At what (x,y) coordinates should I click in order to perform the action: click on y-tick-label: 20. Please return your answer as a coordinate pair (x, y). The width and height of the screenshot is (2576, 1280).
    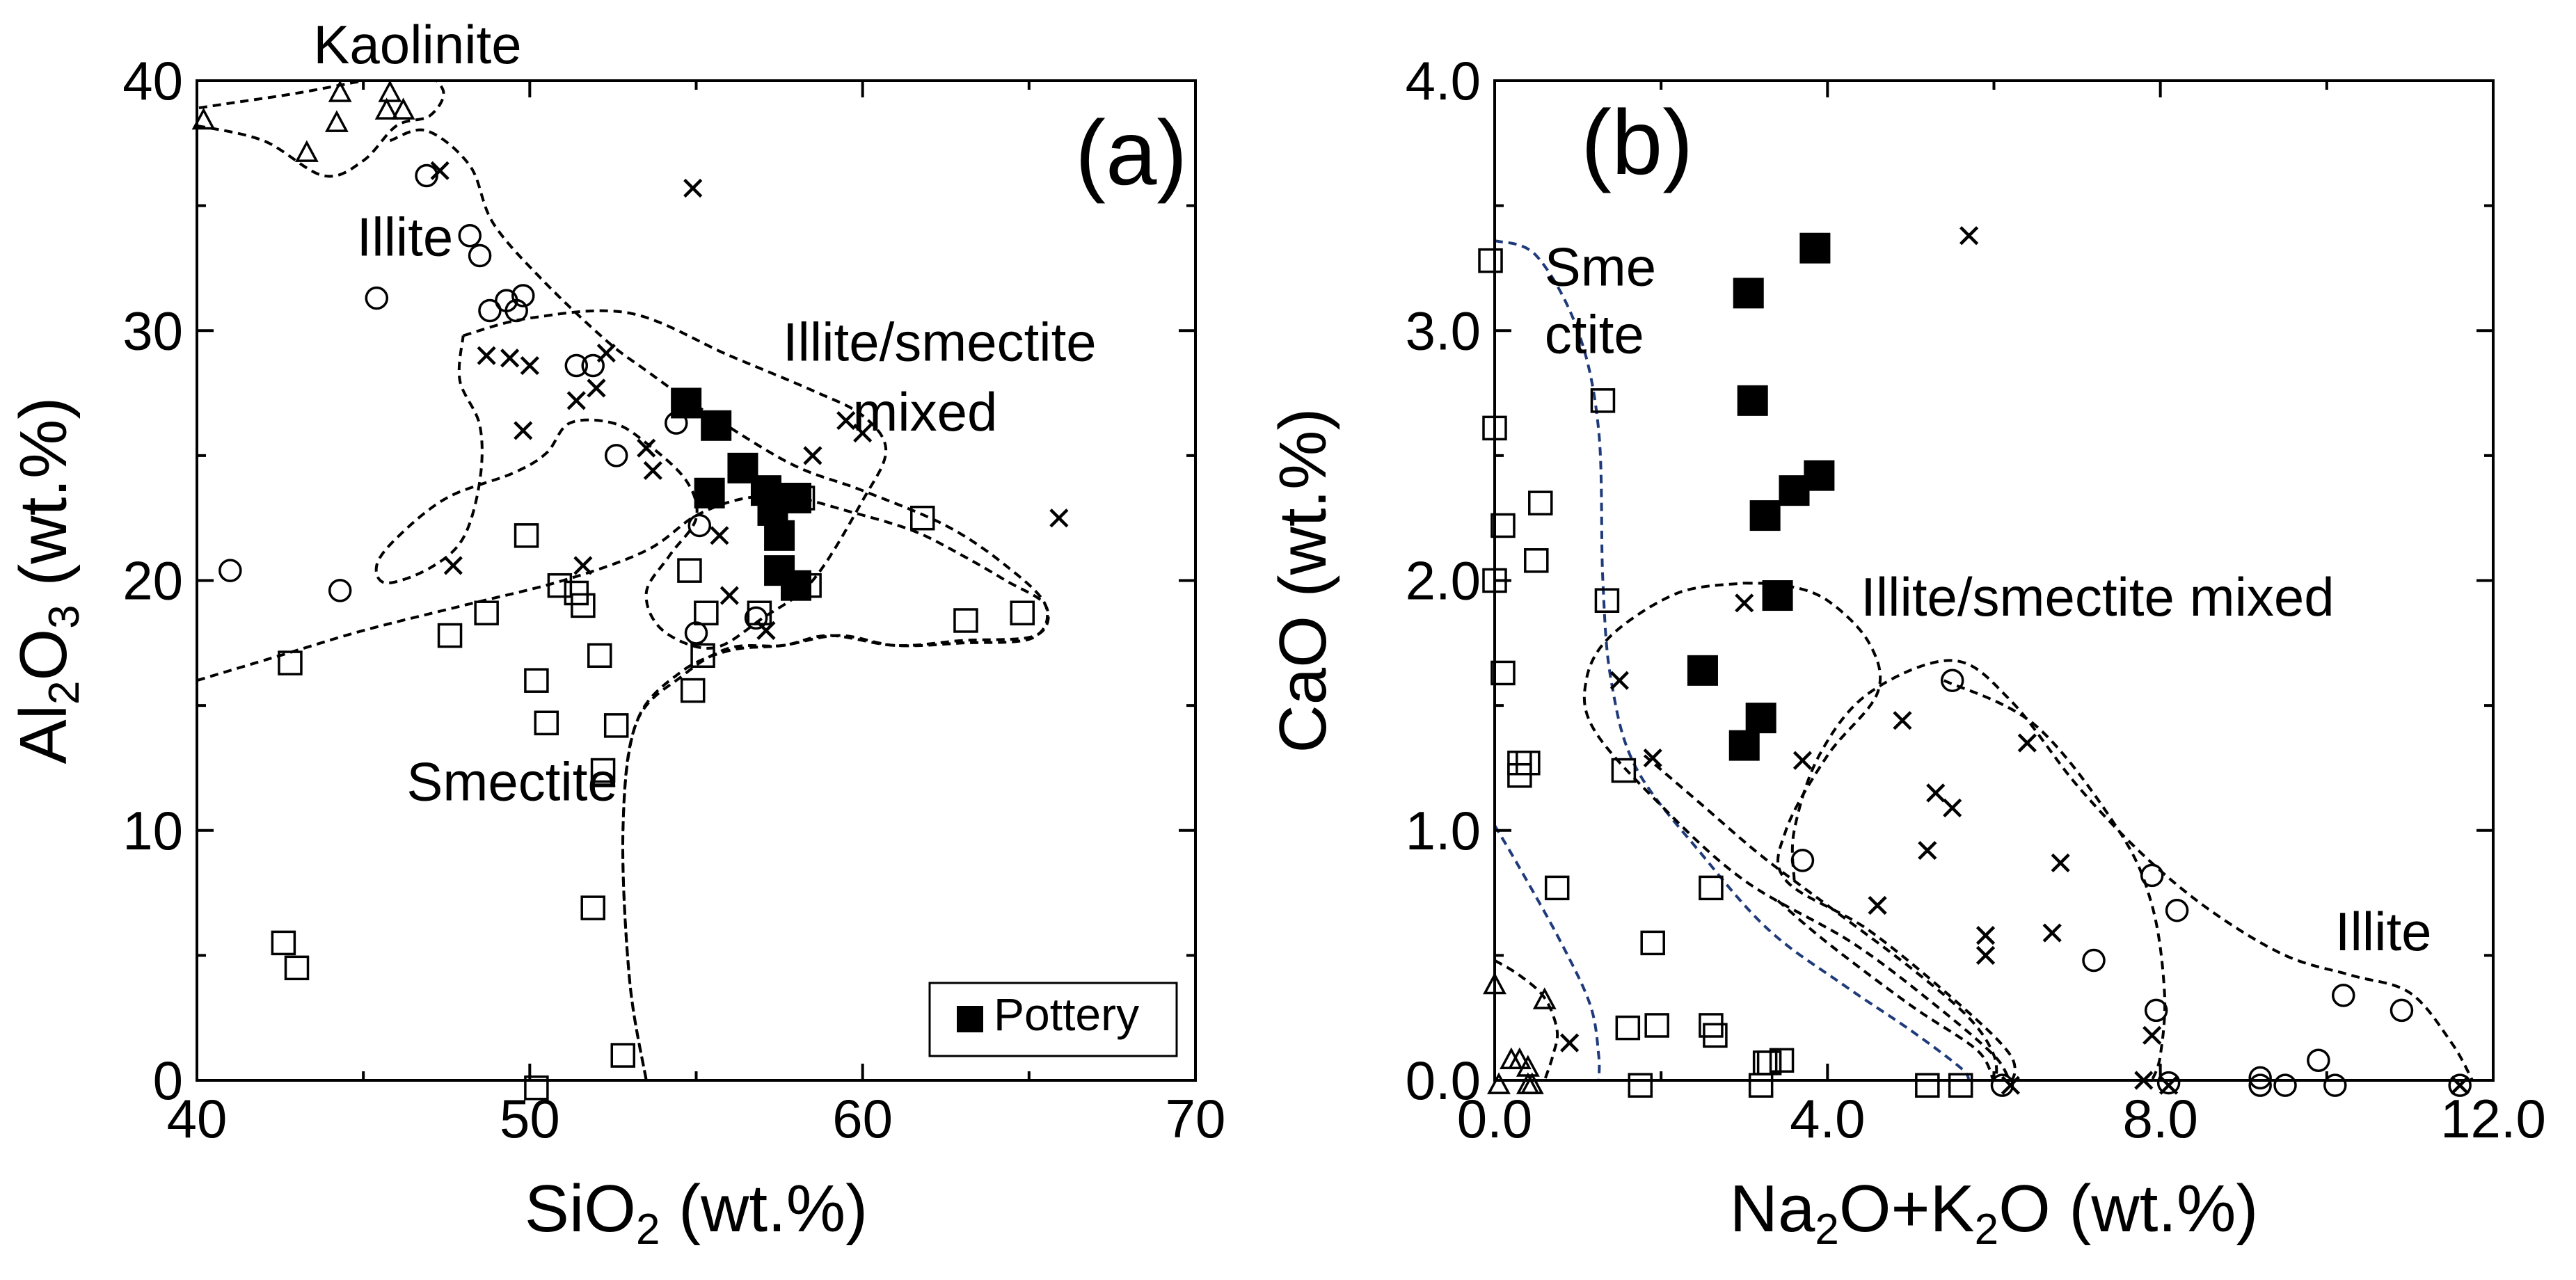
    Looking at the image, I should click on (152, 580).